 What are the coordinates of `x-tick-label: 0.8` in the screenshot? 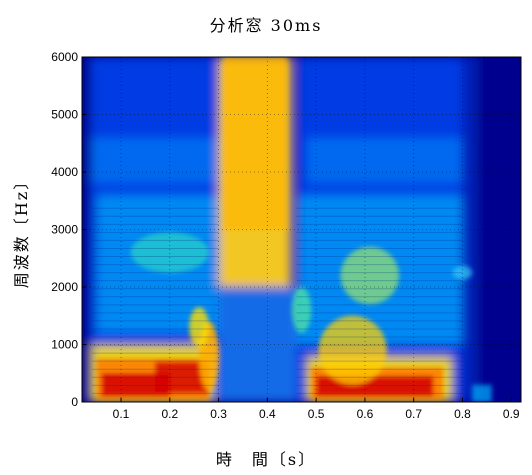 It's located at (462, 414).